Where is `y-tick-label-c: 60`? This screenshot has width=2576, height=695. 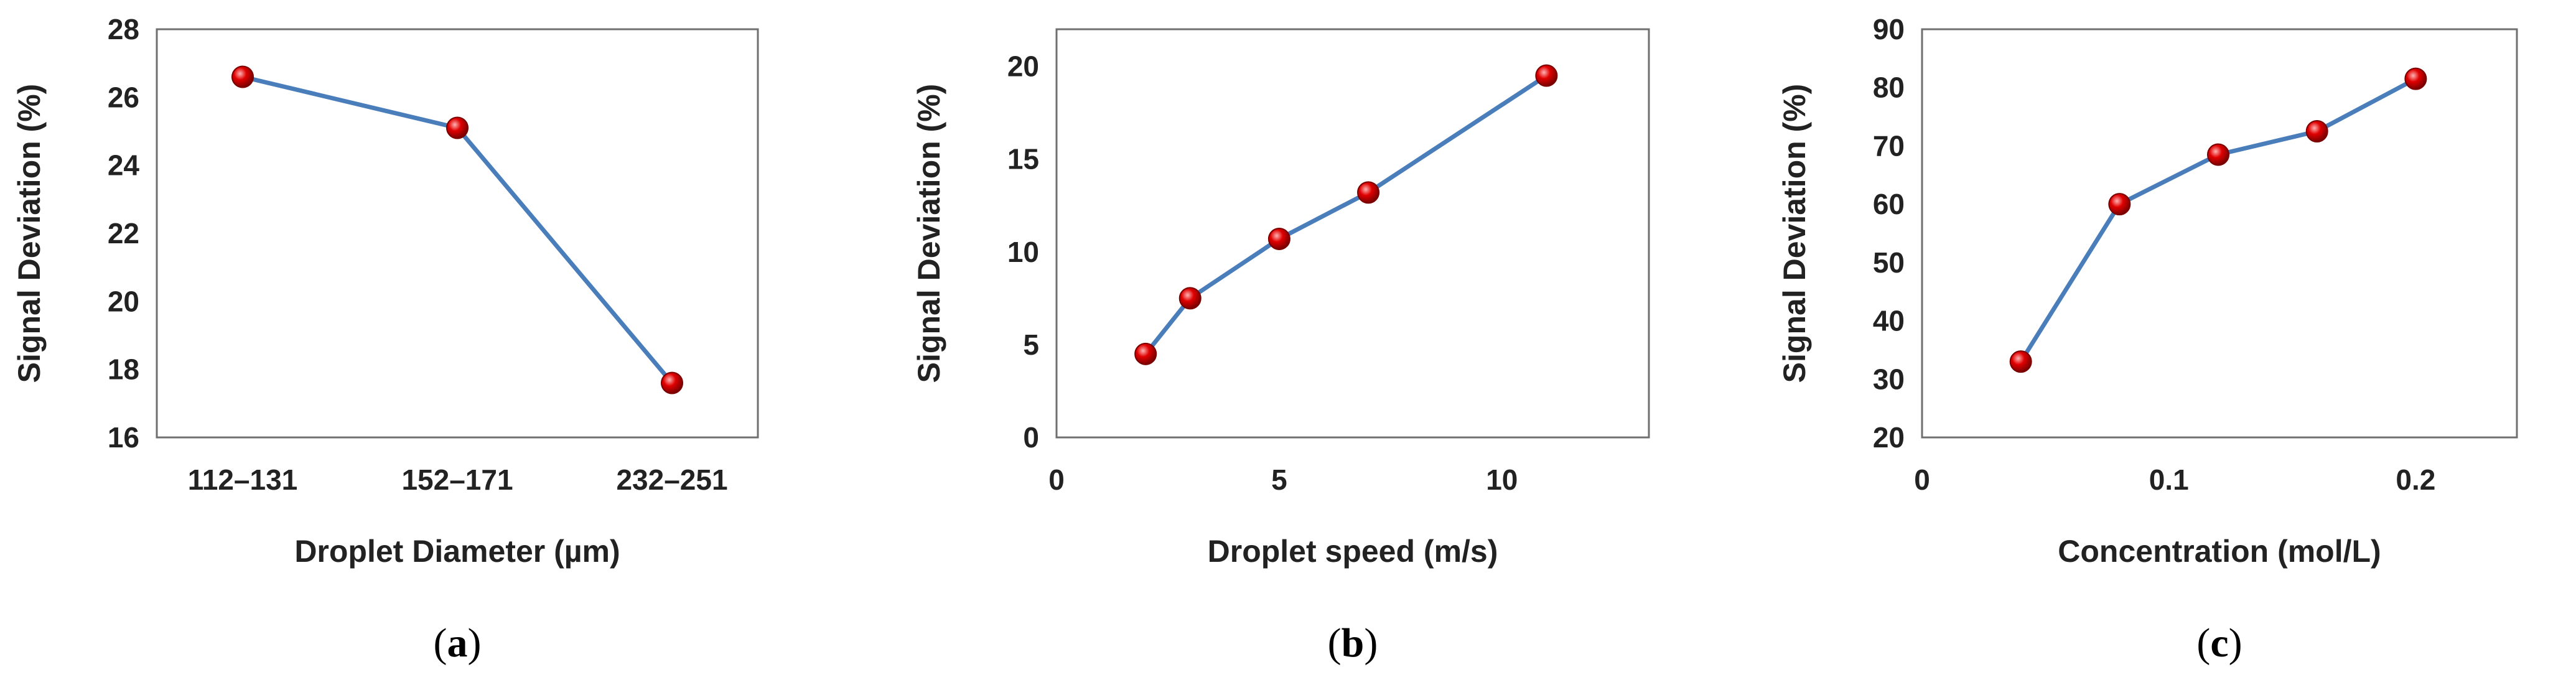
y-tick-label-c: 60 is located at coordinates (1889, 204).